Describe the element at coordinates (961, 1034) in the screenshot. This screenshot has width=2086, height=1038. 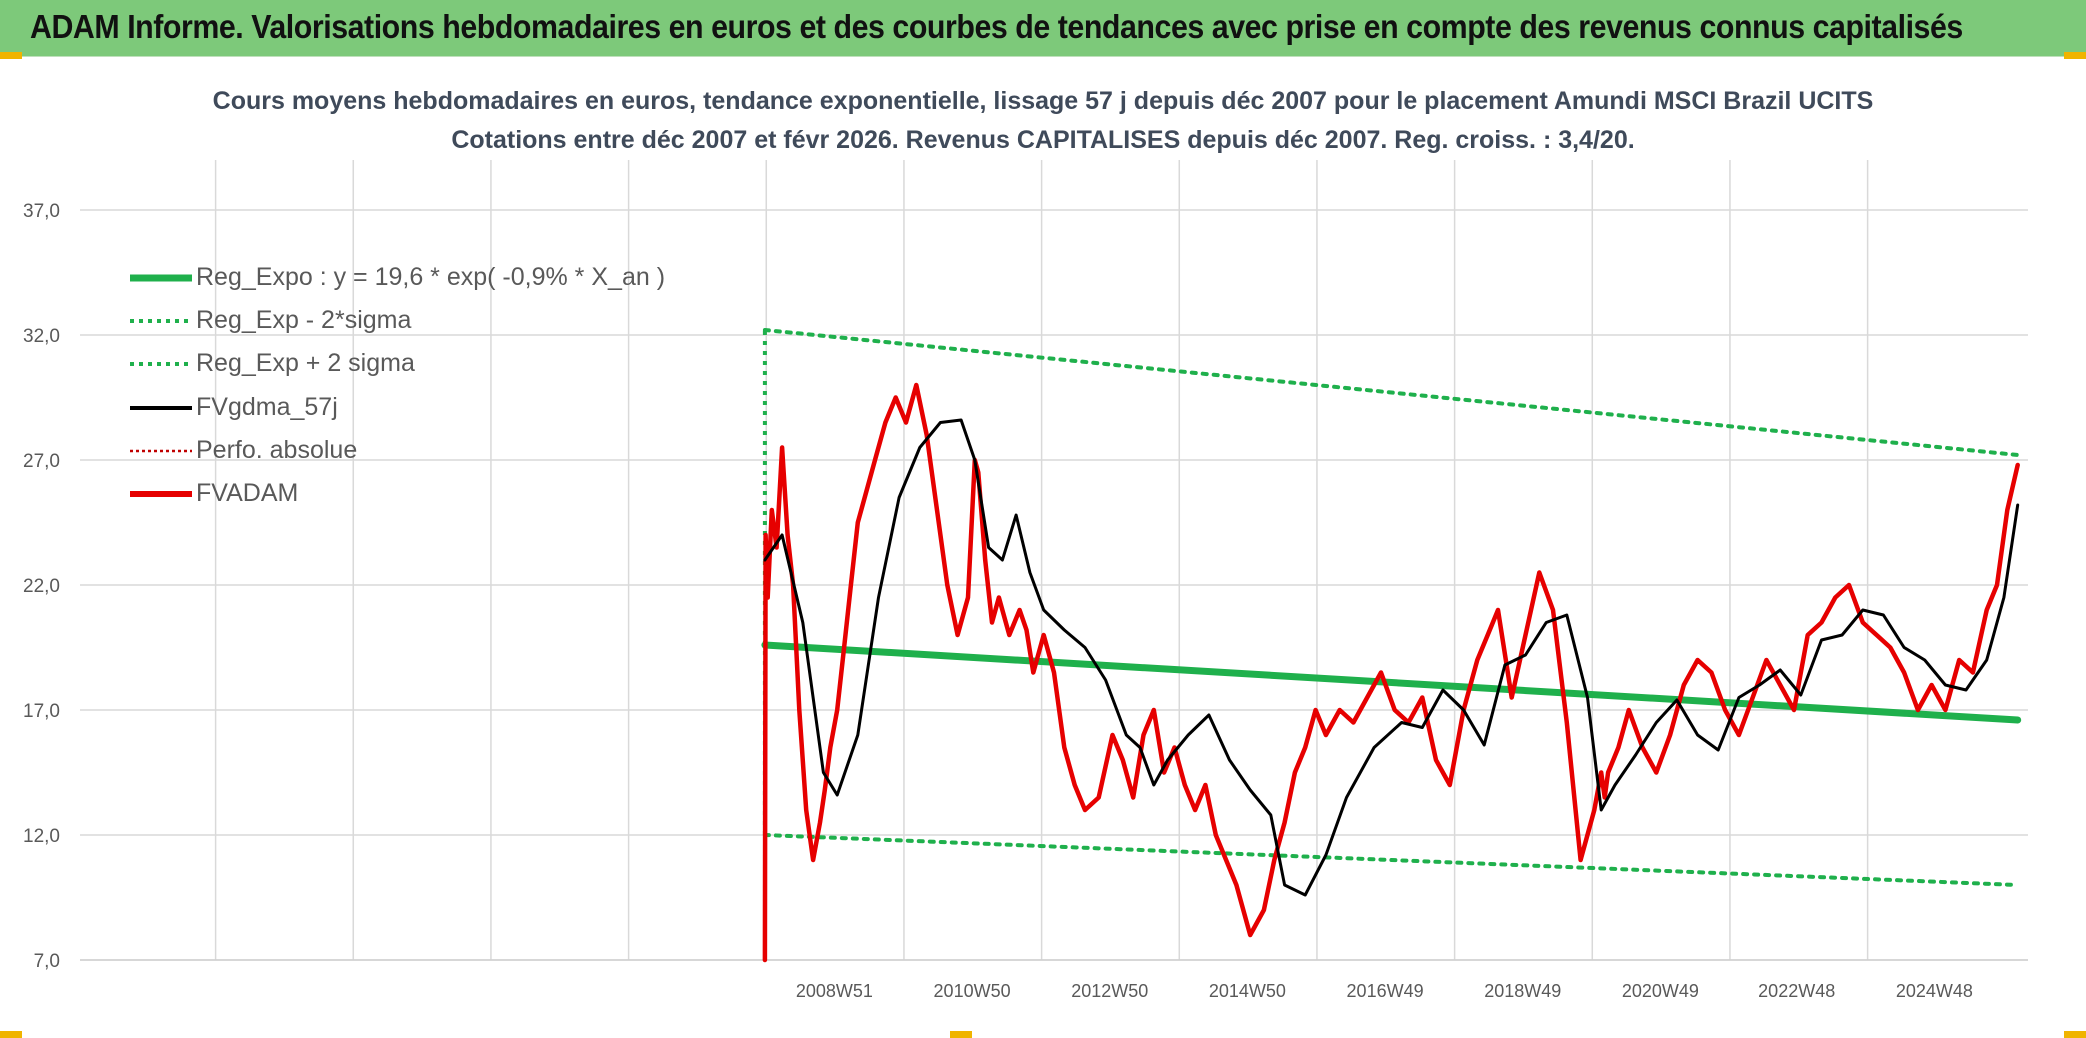
I see `corner-marker-bottom-center` at that location.